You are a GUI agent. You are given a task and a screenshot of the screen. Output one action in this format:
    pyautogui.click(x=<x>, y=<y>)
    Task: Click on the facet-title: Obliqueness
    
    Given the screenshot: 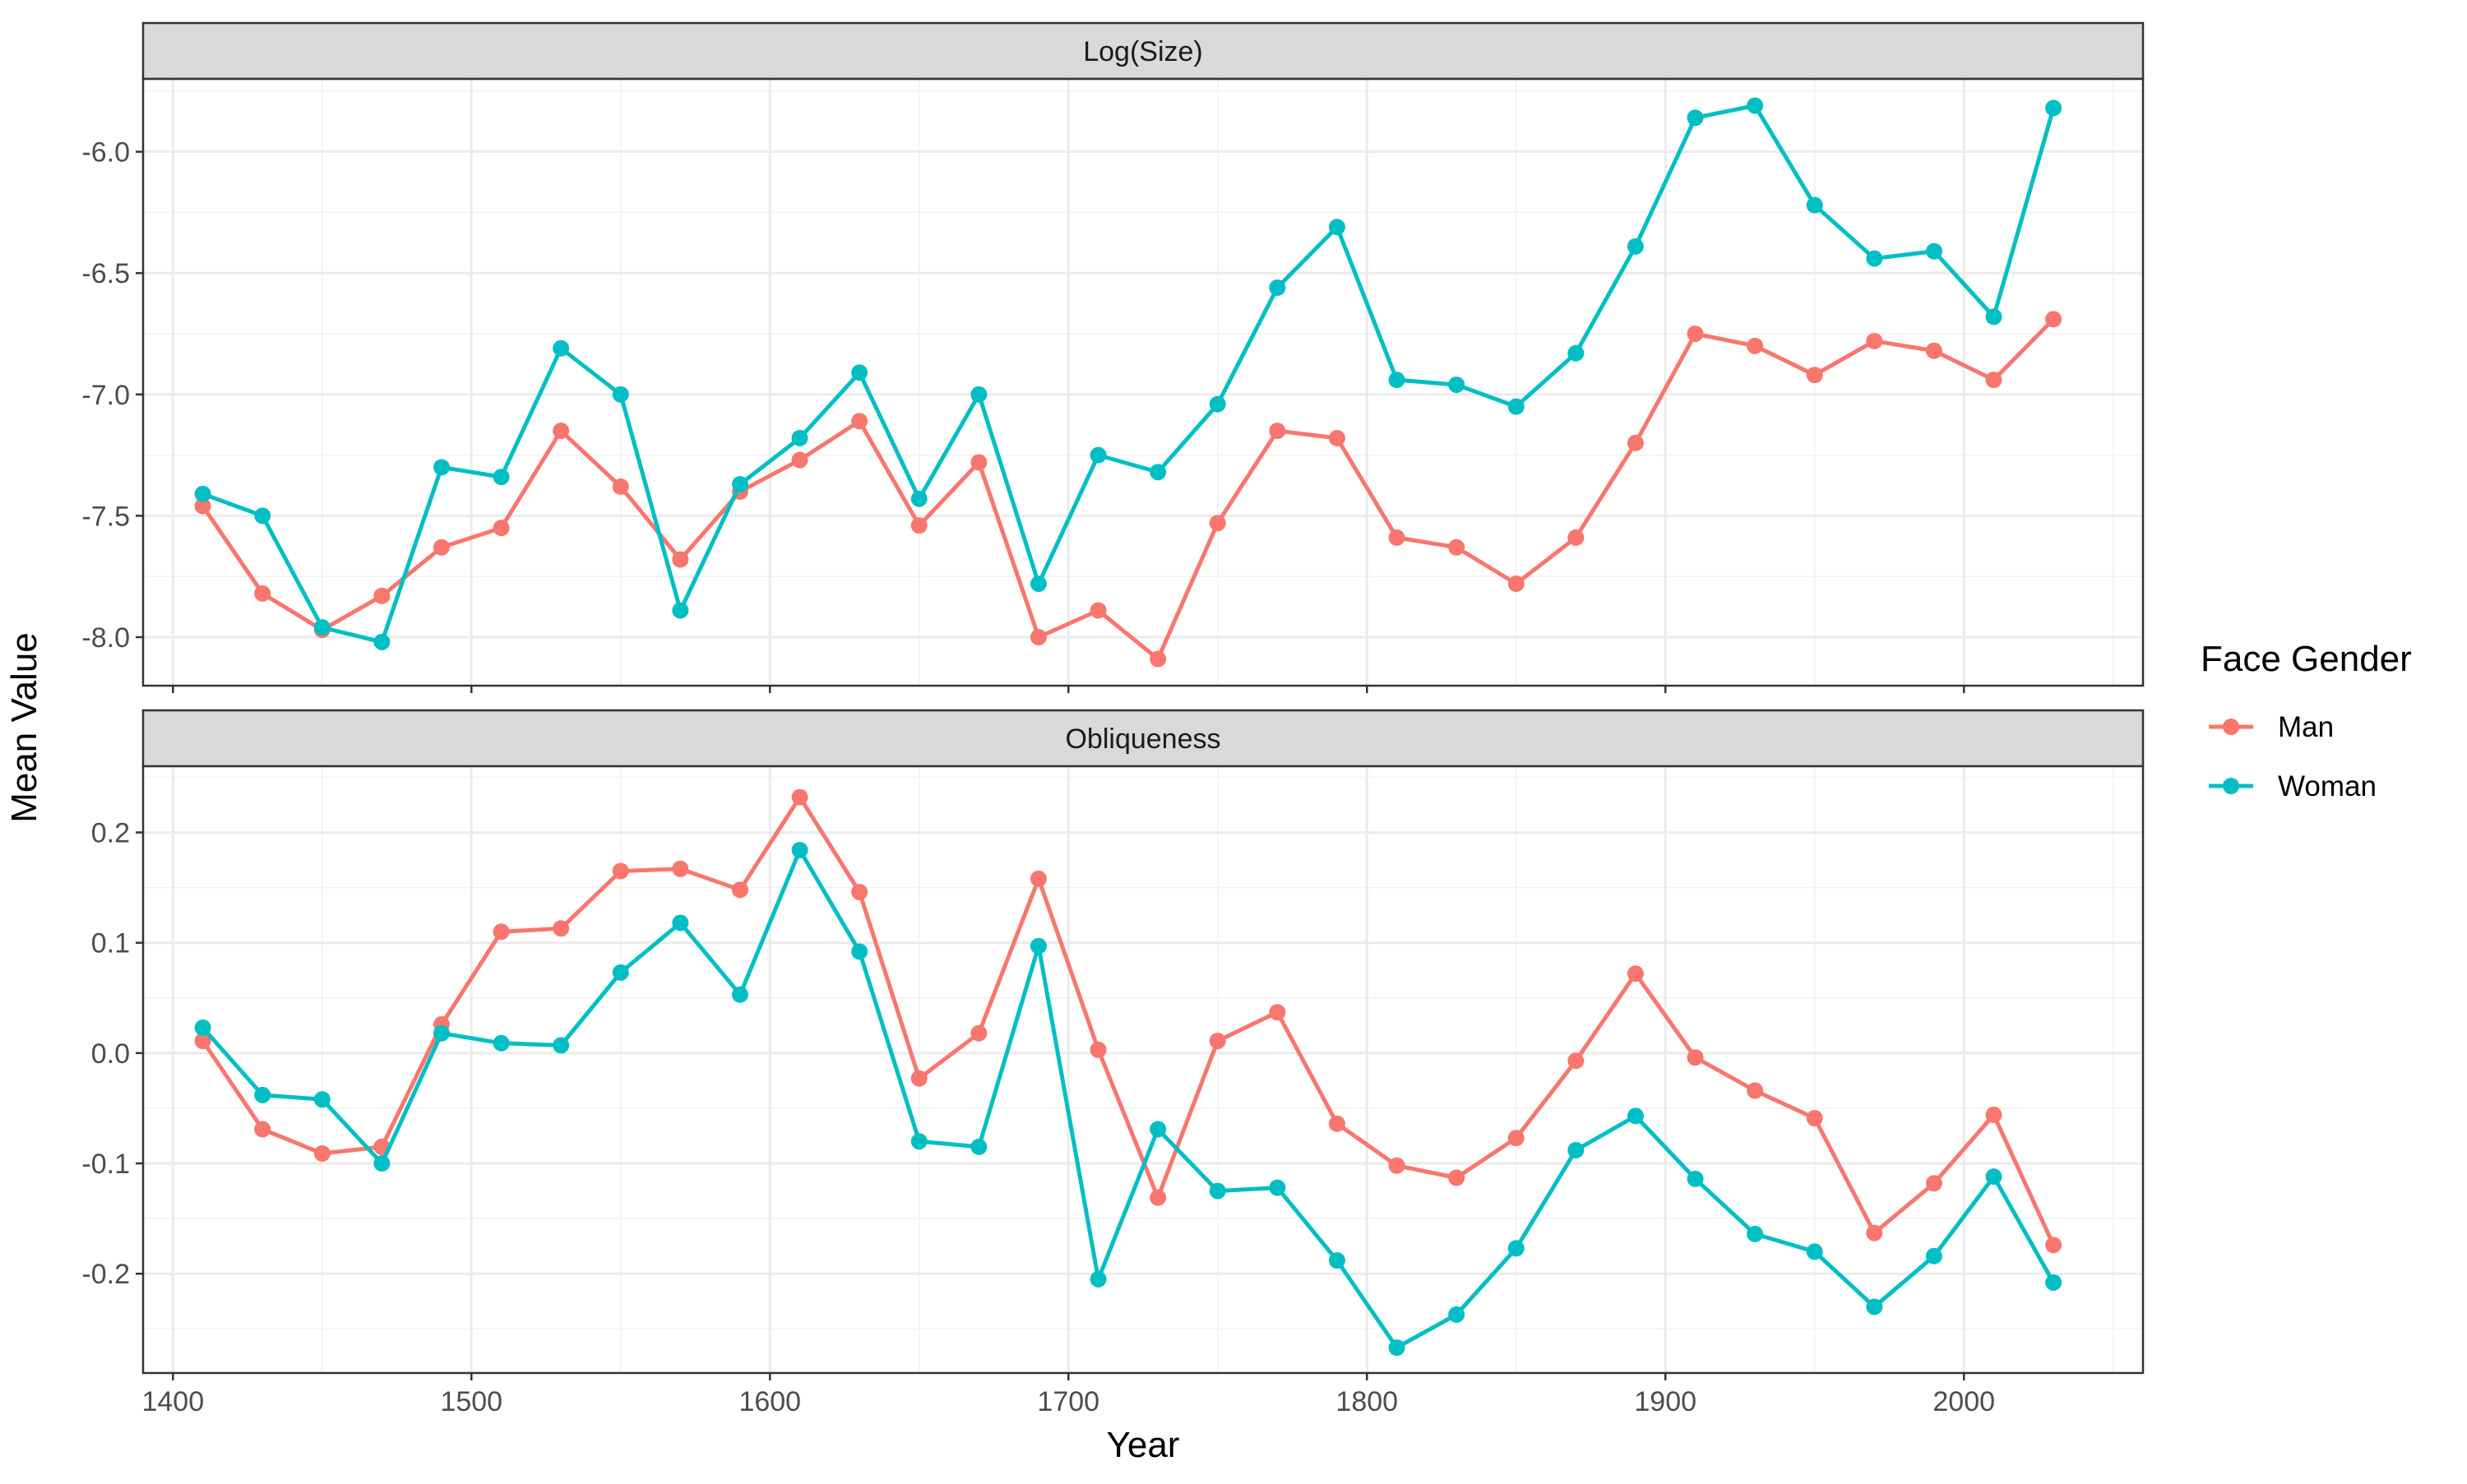 What is the action you would take?
    pyautogui.click(x=1142, y=739)
    